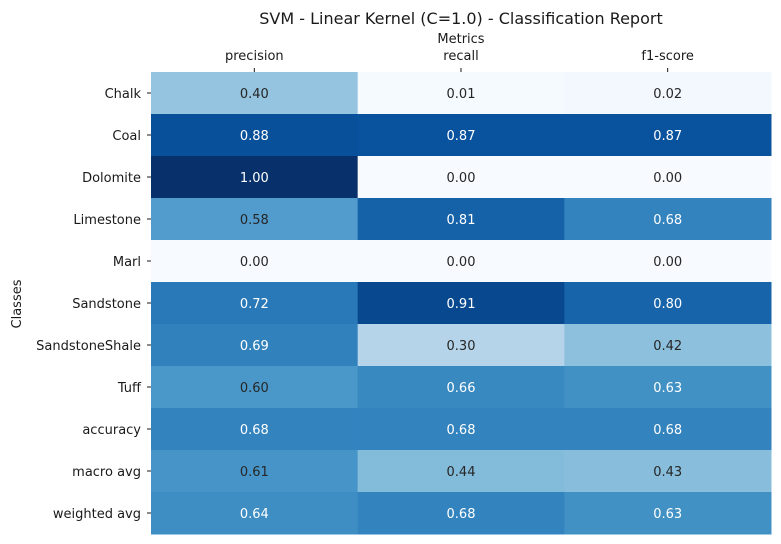 This screenshot has width=781, height=544. I want to click on cell-value-label: 0.81, so click(461, 220).